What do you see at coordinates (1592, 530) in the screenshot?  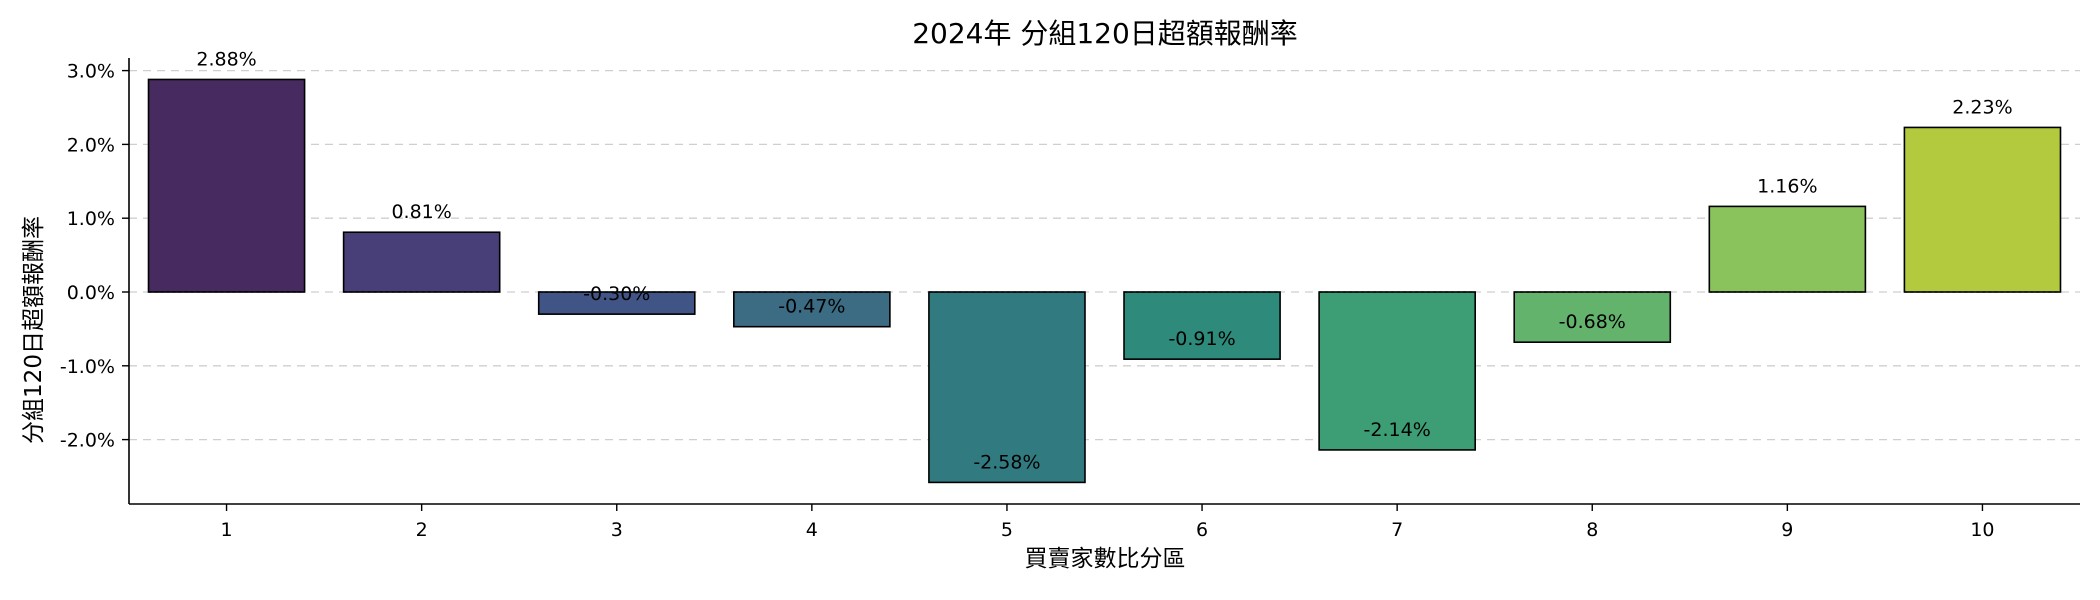 I see `x-tick-label: 8` at bounding box center [1592, 530].